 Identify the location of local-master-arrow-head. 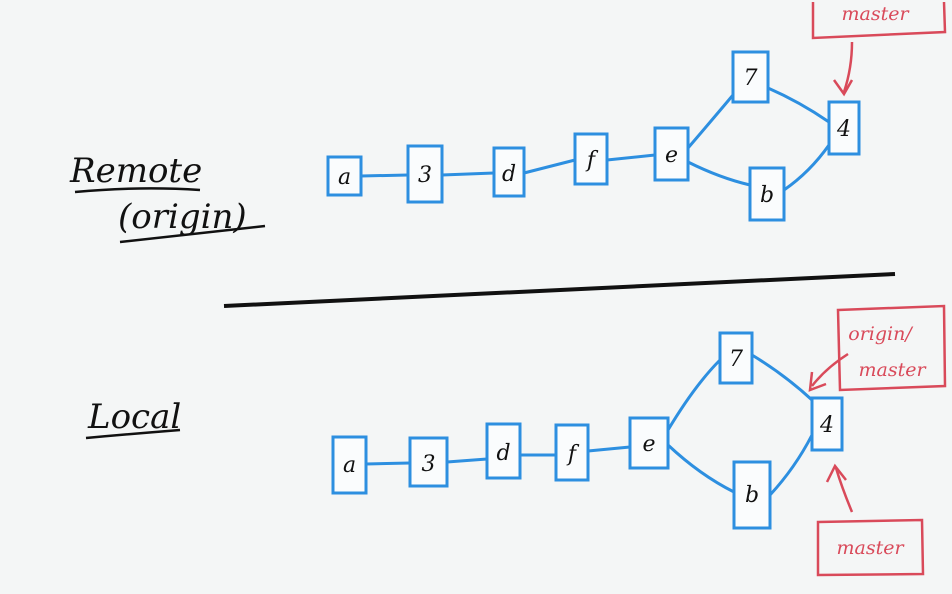
(836, 473).